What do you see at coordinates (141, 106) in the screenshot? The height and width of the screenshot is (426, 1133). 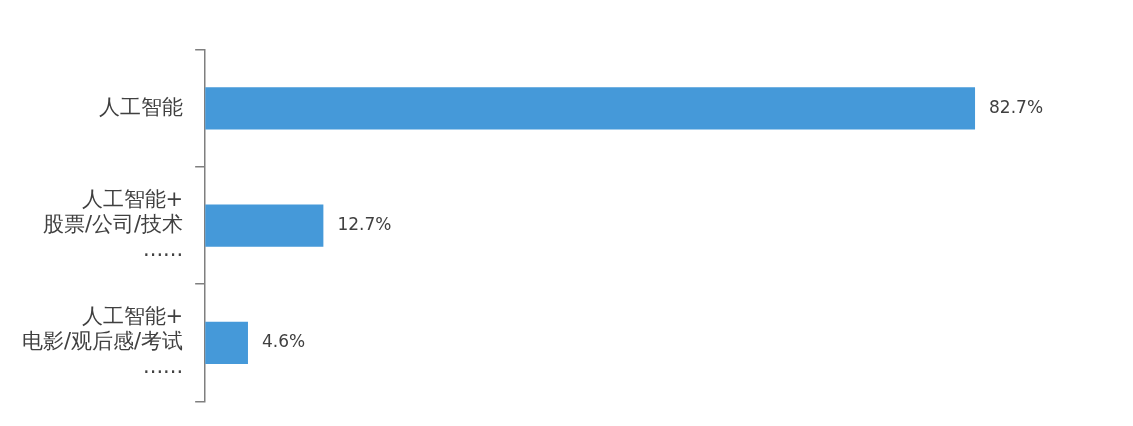 I see `y-tick-label: 人工智能` at bounding box center [141, 106].